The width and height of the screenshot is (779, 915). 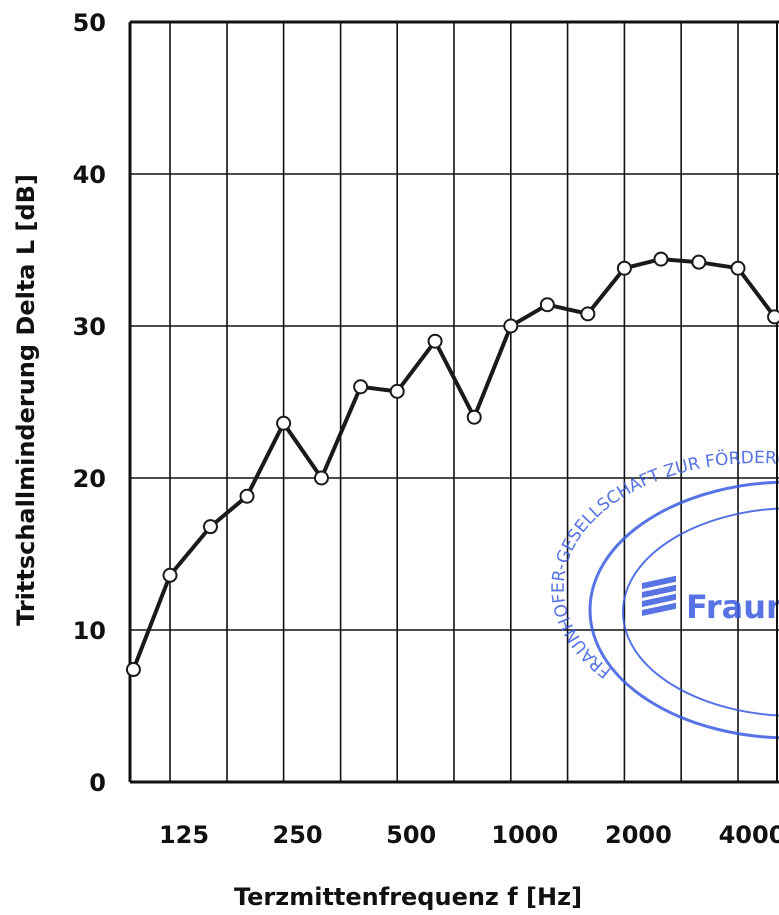 I want to click on y-tick-label-10: 10, so click(x=89, y=631).